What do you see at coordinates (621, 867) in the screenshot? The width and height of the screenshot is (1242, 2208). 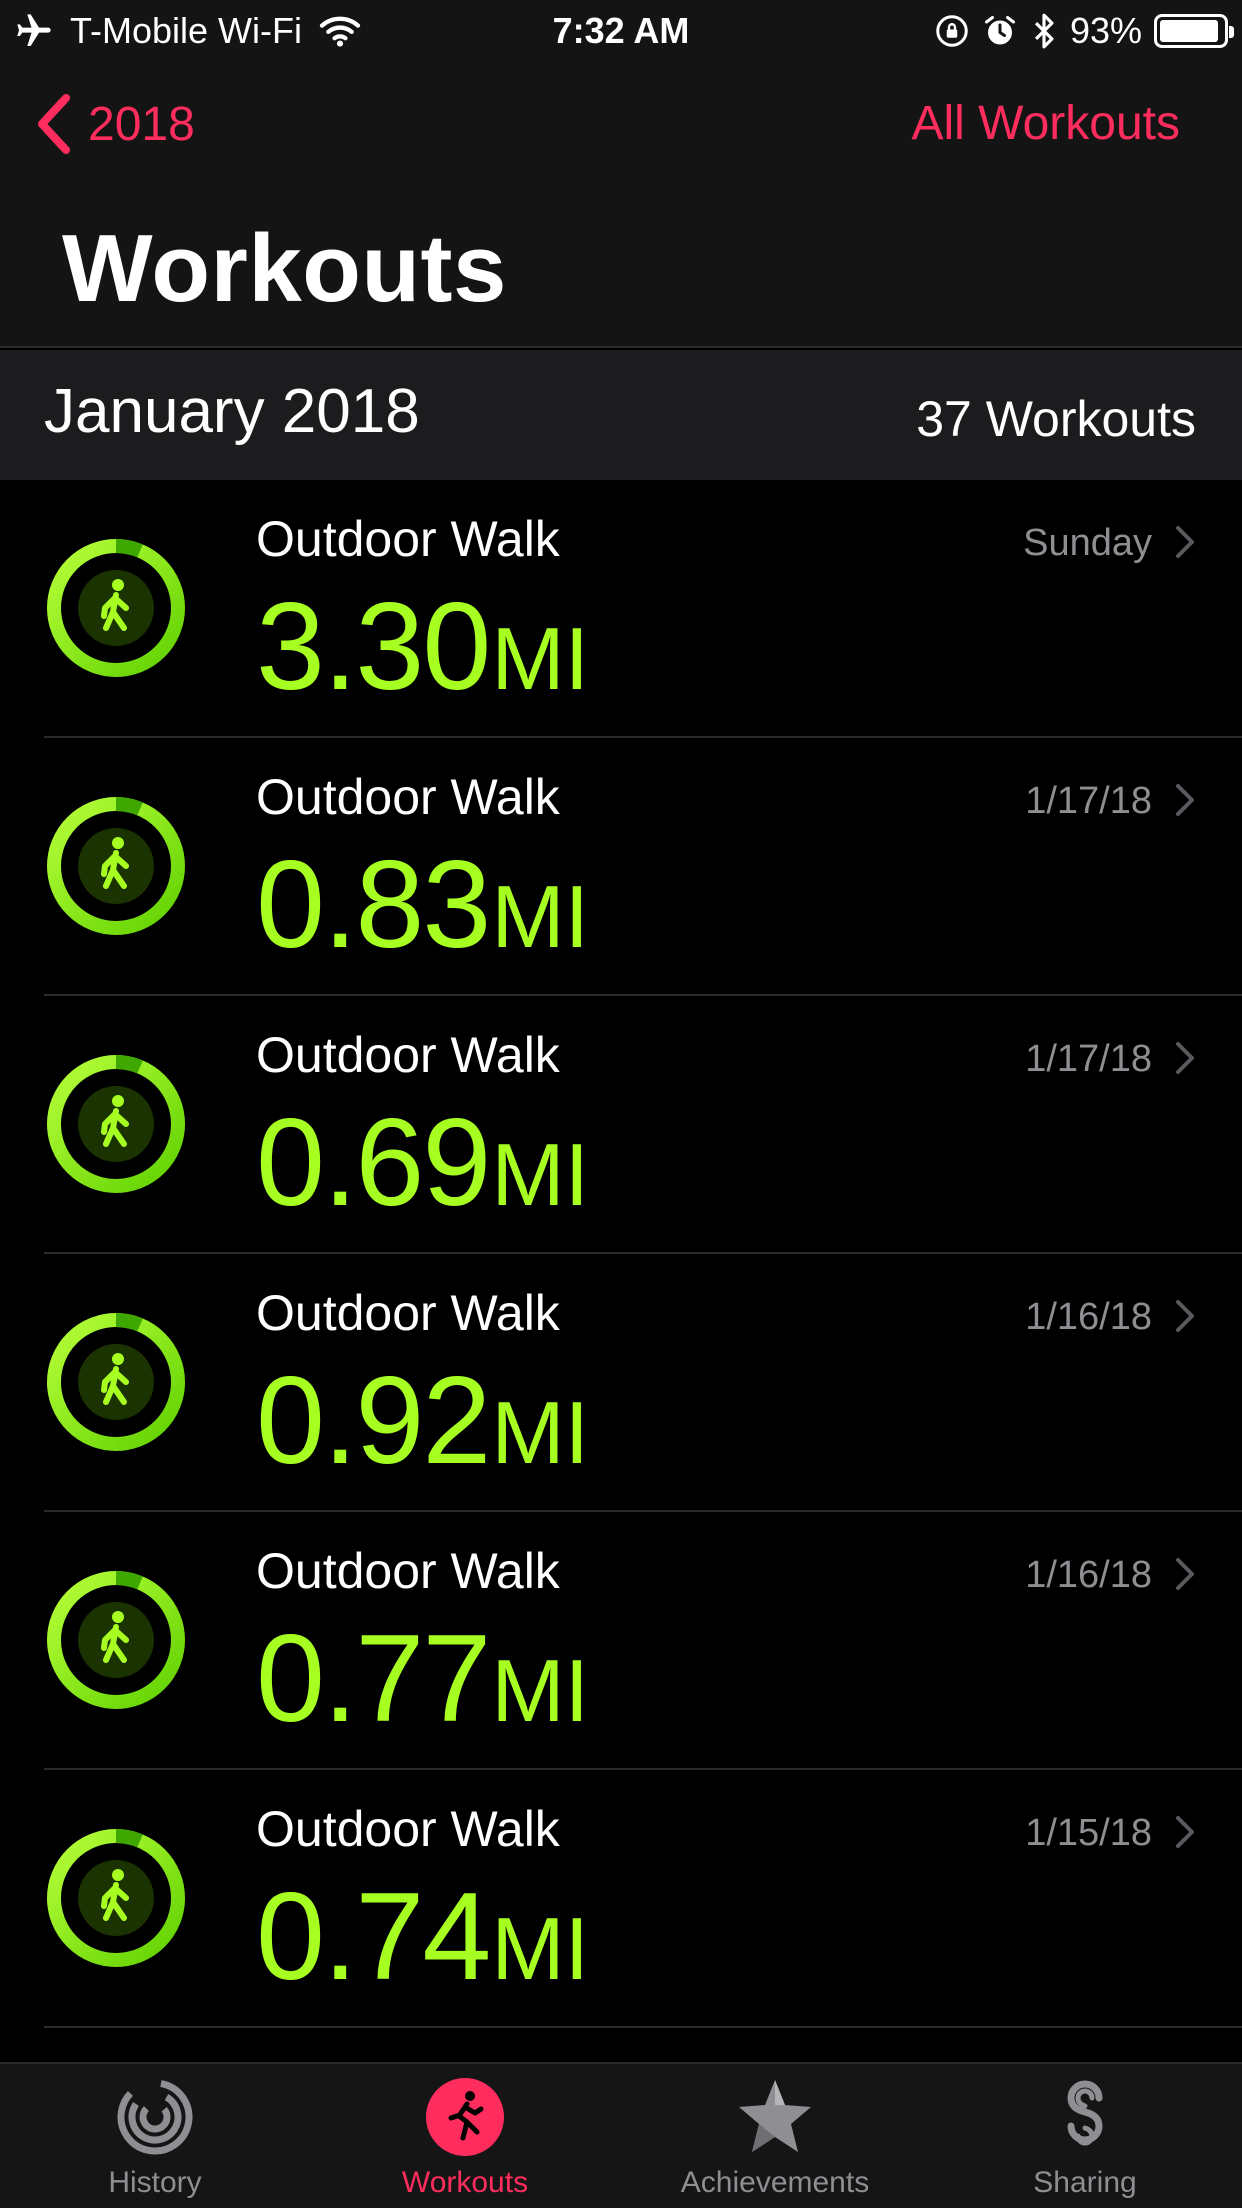 I see `workout-row: Outdoor Walk 0.83MI 1/17/18` at bounding box center [621, 867].